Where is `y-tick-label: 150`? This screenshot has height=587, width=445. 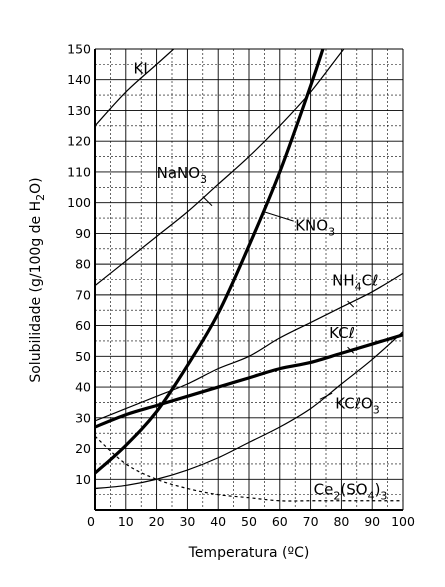 y-tick-label: 150 is located at coordinates (79, 49).